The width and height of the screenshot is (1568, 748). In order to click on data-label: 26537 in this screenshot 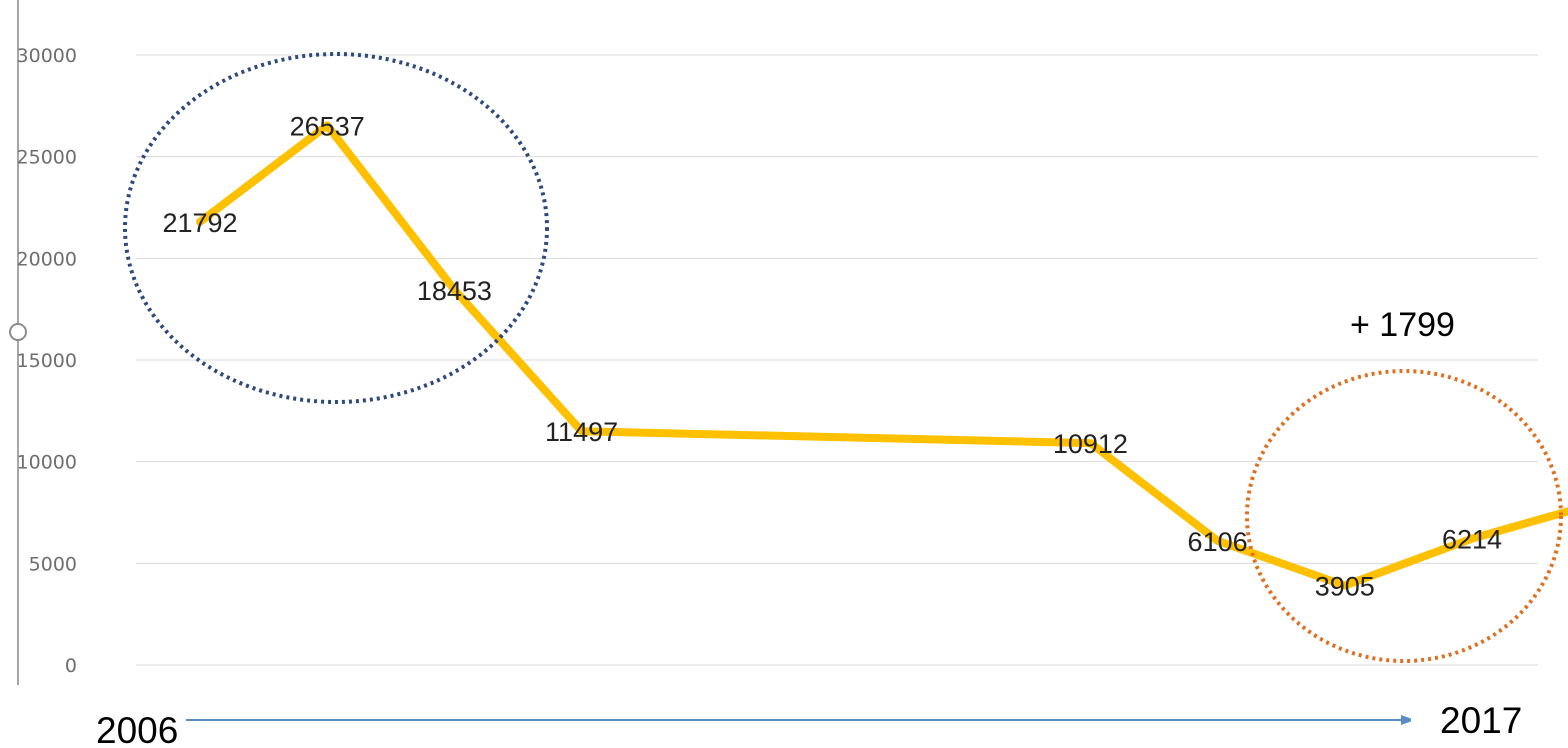, I will do `click(327, 126)`.